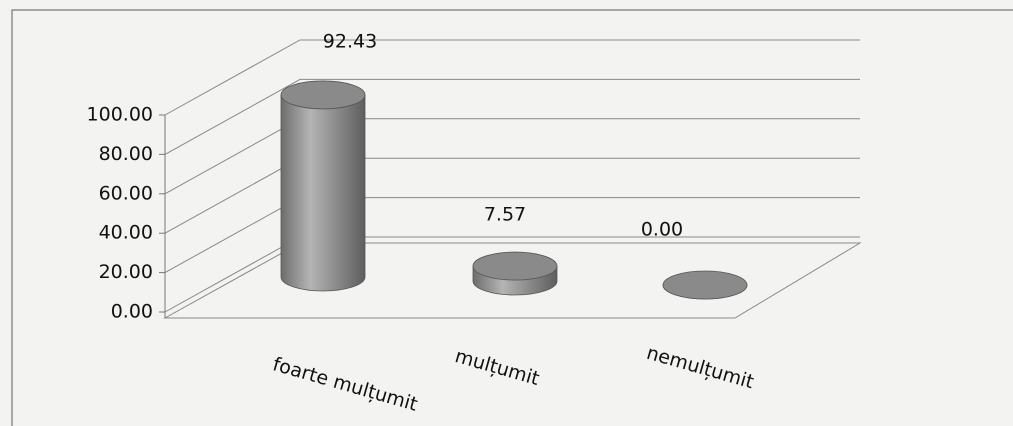 The height and width of the screenshot is (426, 1013). Describe the element at coordinates (505, 215) in the screenshot. I see `value-label: 7.57` at that location.